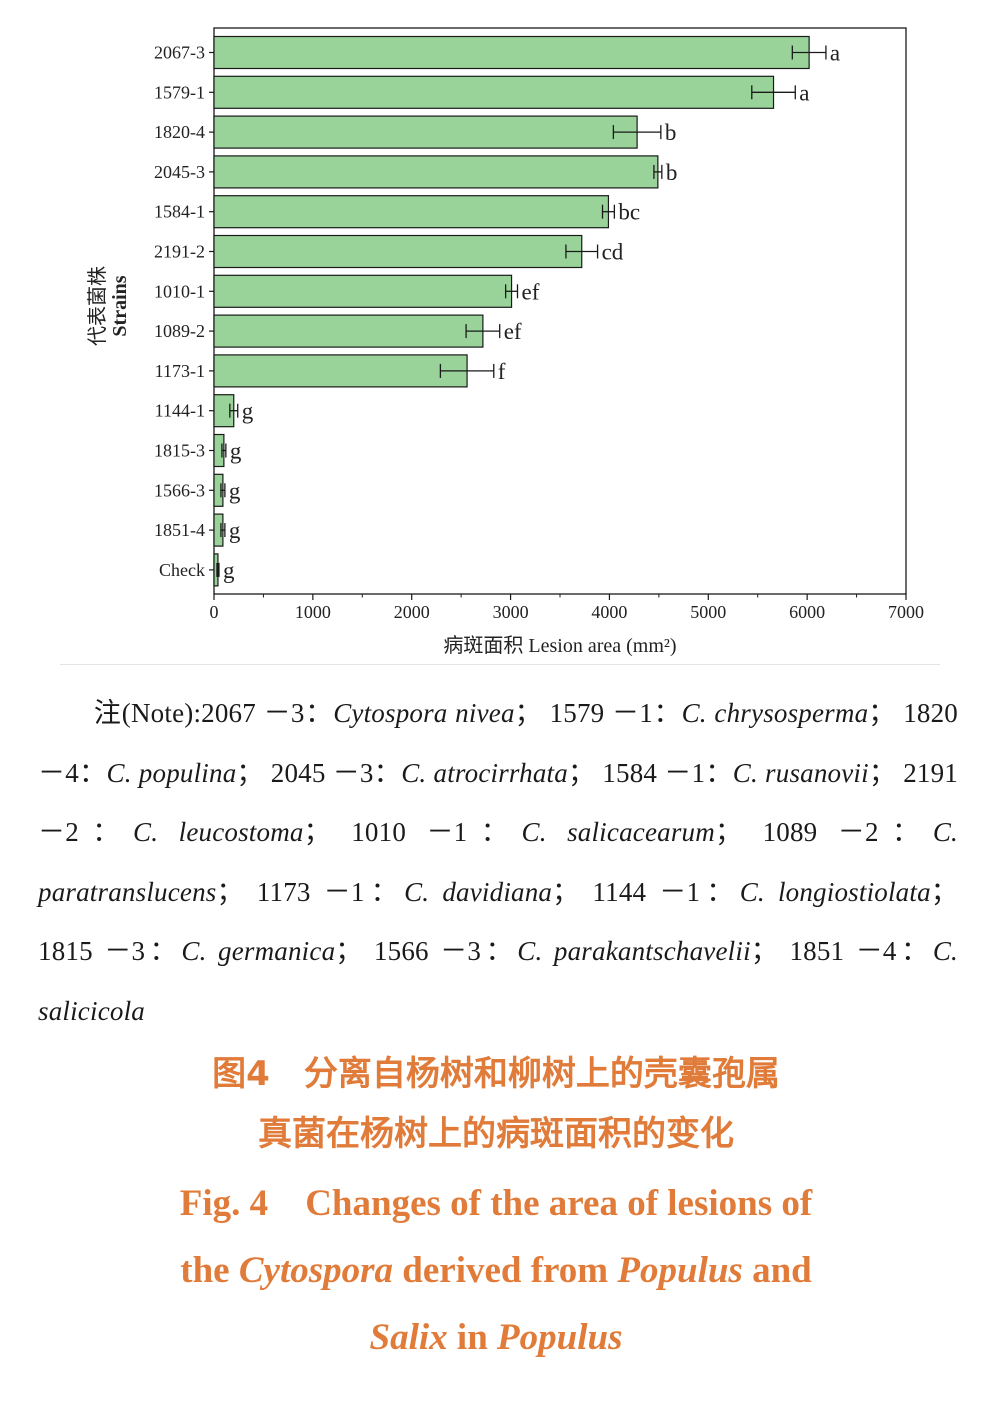  I want to click on caption-word: the, so click(205, 1270).